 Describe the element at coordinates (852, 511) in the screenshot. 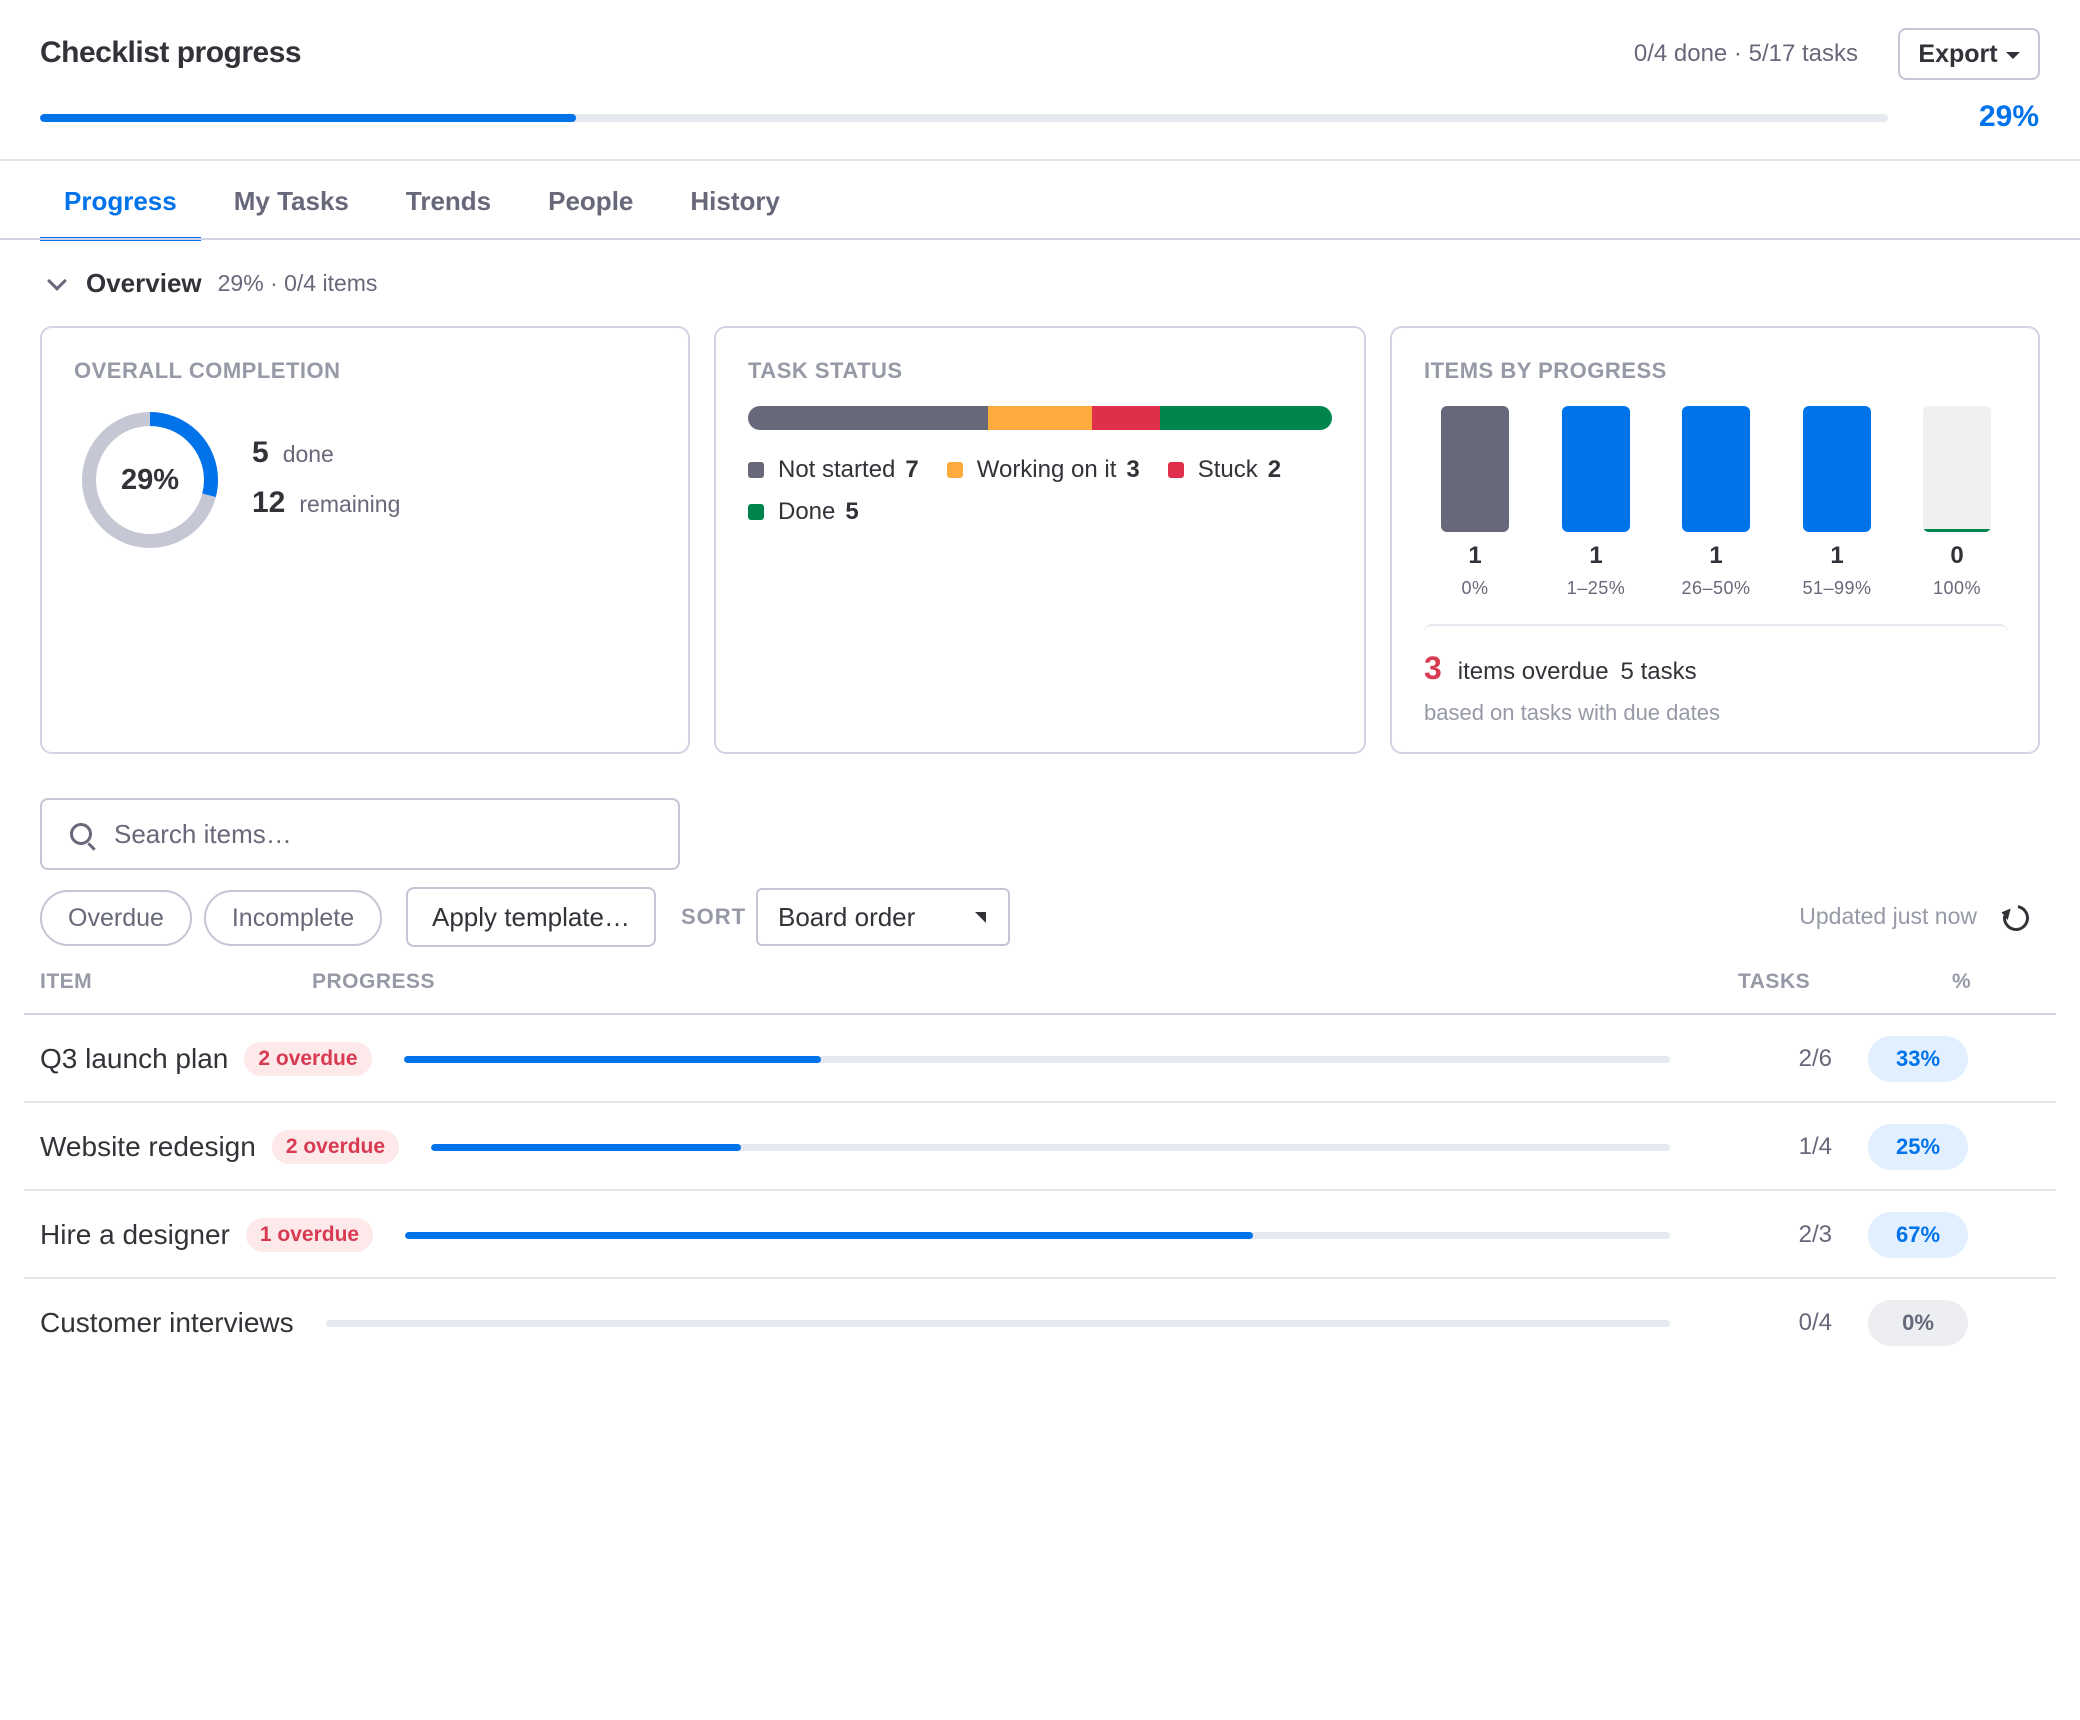

I see `legend-count: 5` at that location.